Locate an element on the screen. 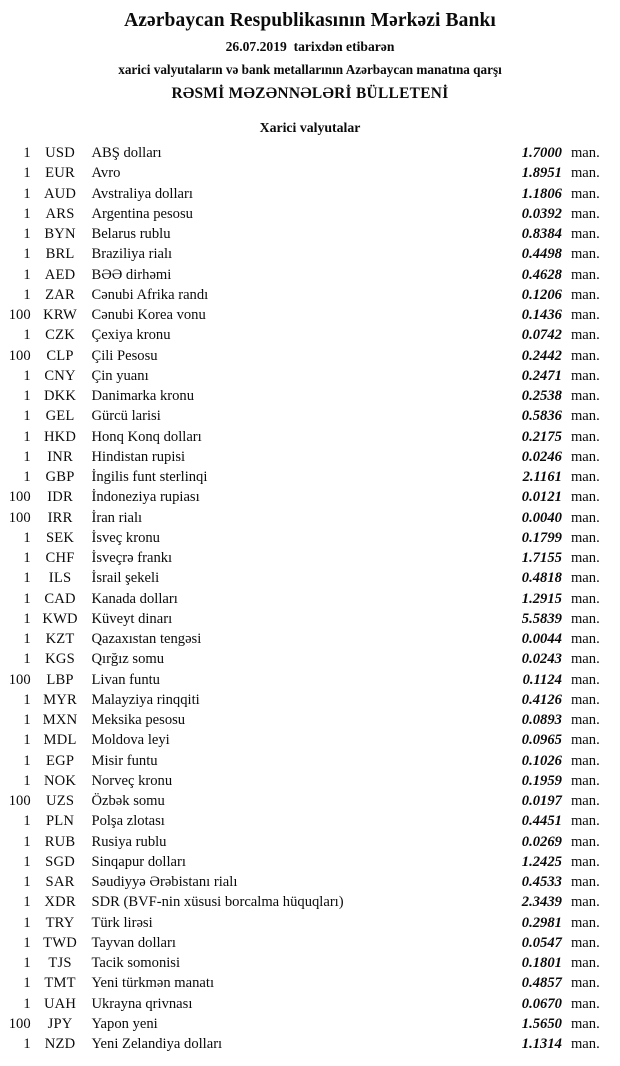  currency-rate: 0.0246 is located at coordinates (541, 456).